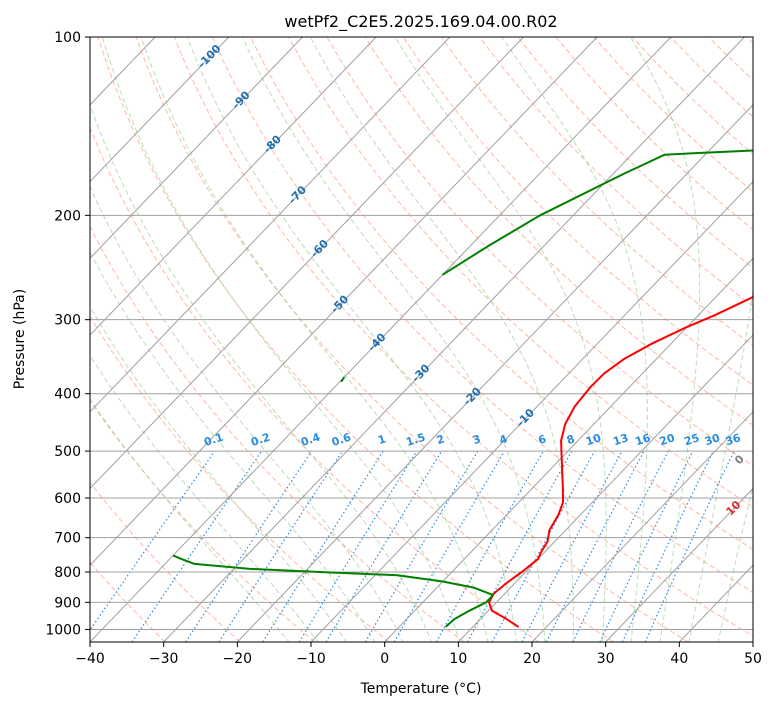 The image size is (775, 708). What do you see at coordinates (543, 439) in the screenshot?
I see `mixing-ratio-label: 6` at bounding box center [543, 439].